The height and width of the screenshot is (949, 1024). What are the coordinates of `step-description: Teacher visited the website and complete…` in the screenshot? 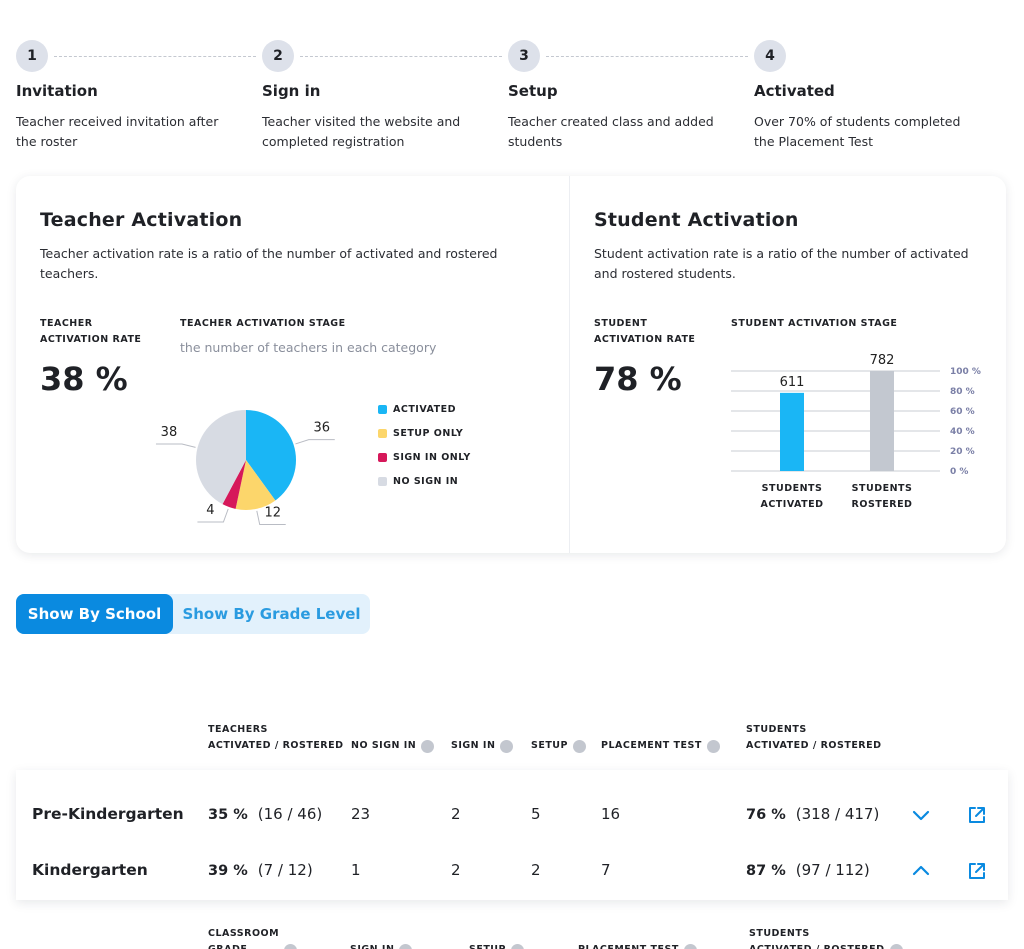 It's located at (361, 131).